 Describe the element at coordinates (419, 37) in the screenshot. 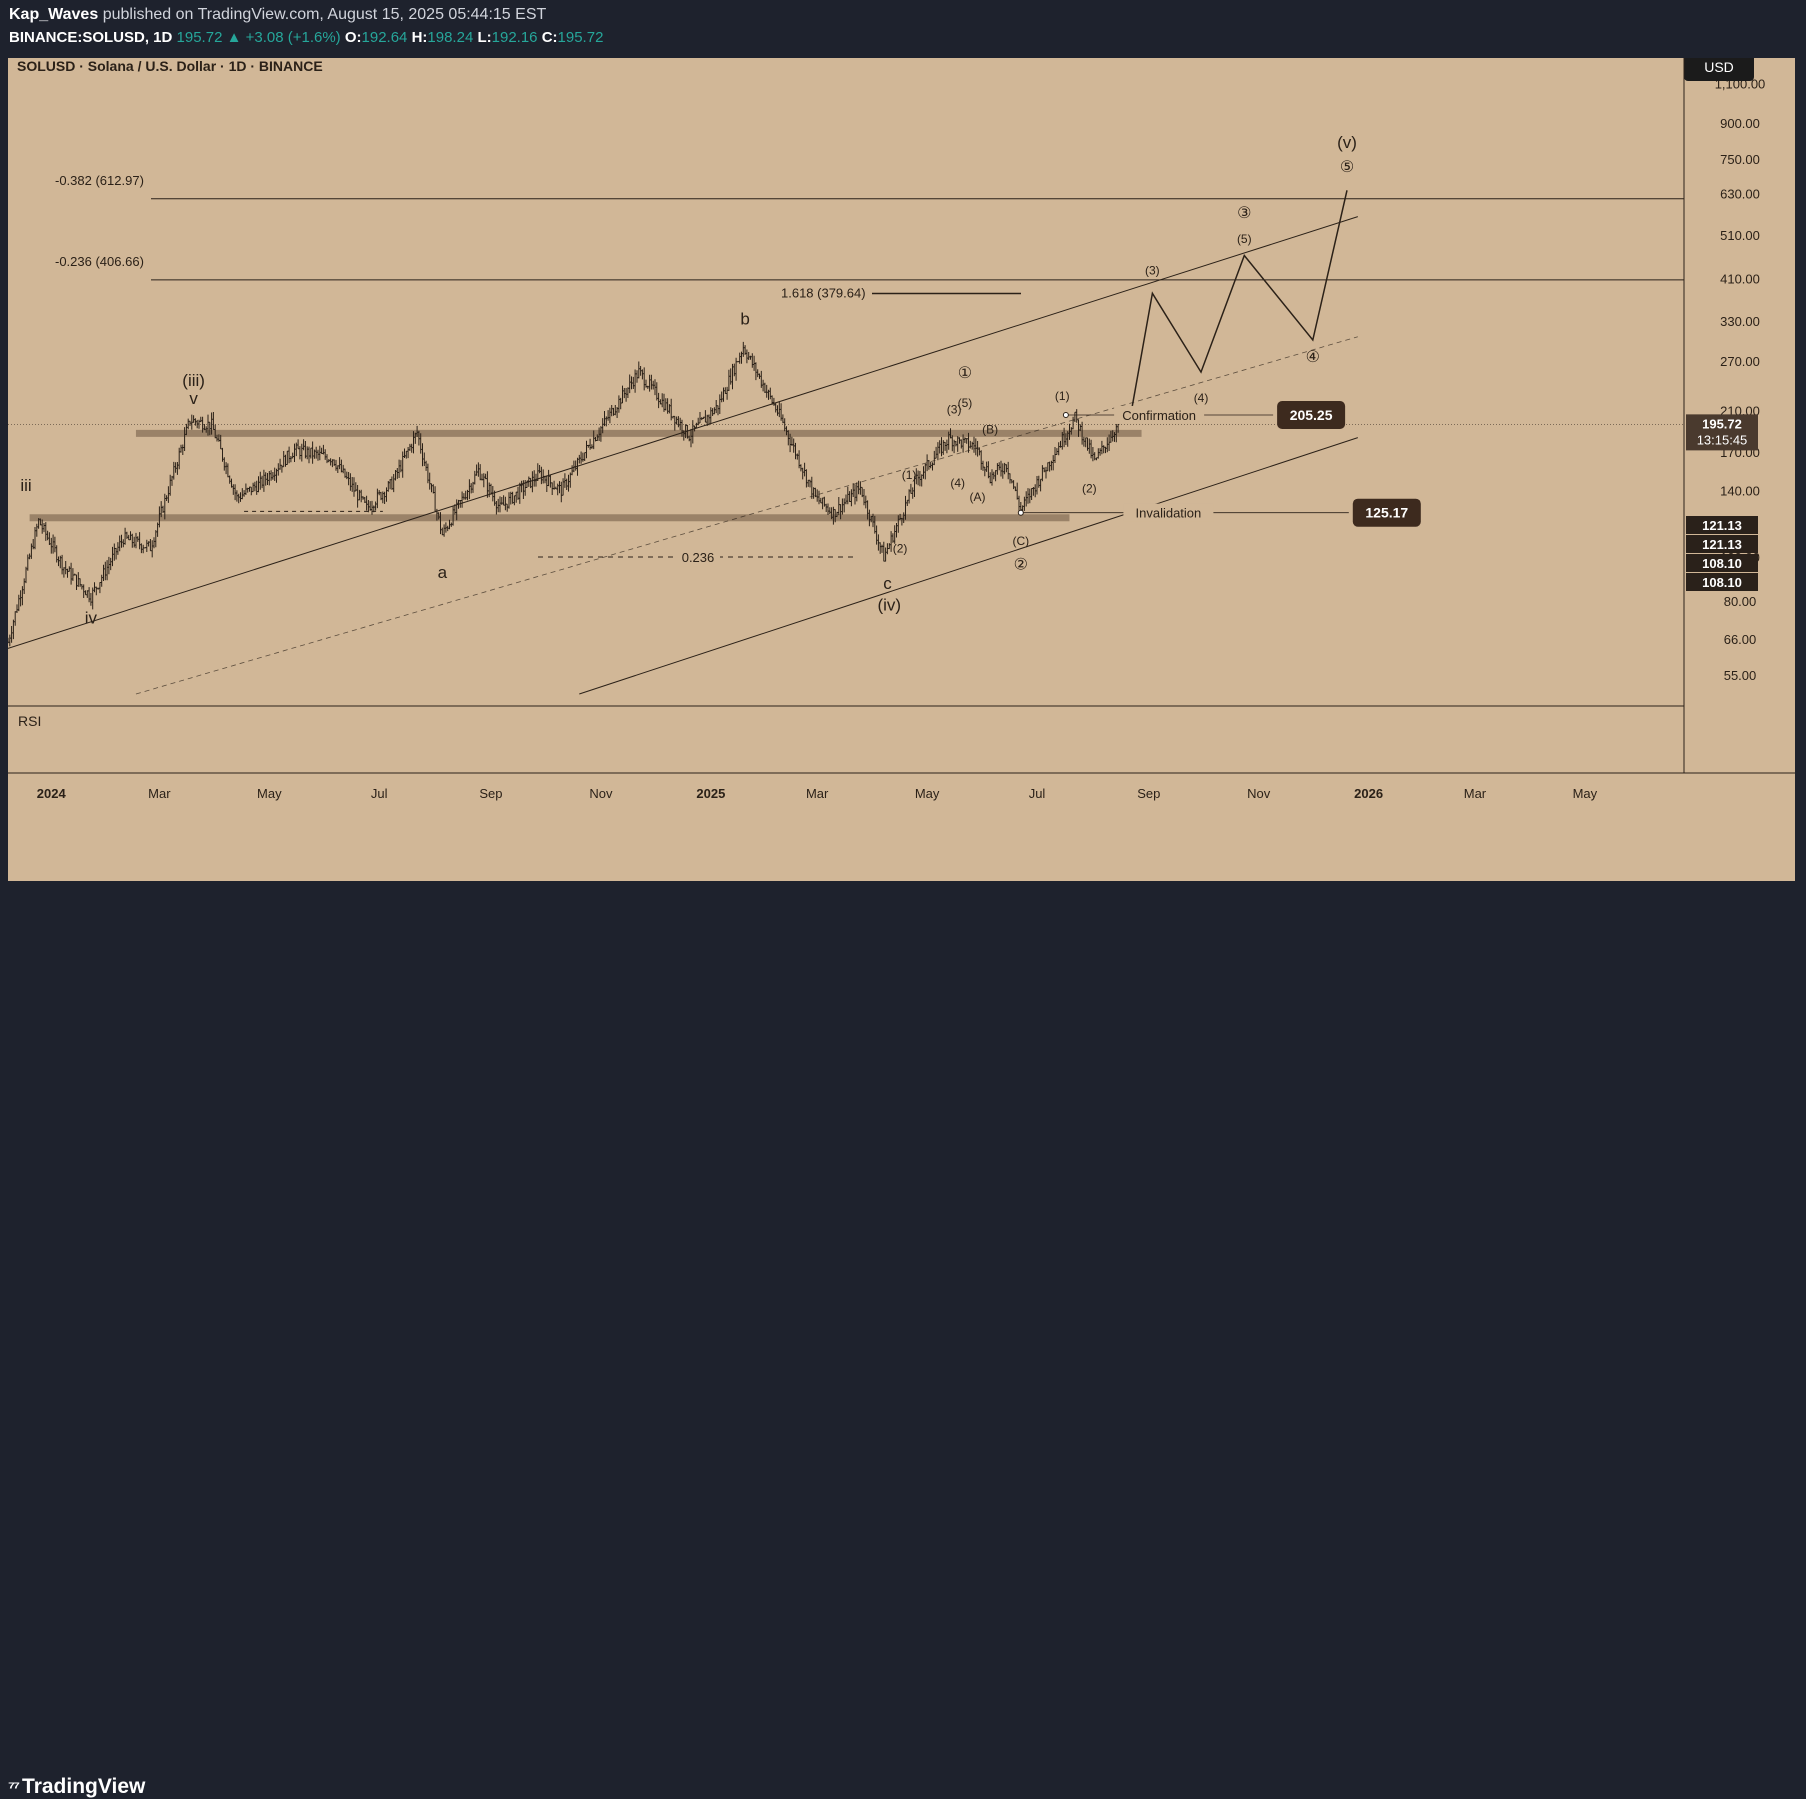

I see `high-label: H:` at that location.